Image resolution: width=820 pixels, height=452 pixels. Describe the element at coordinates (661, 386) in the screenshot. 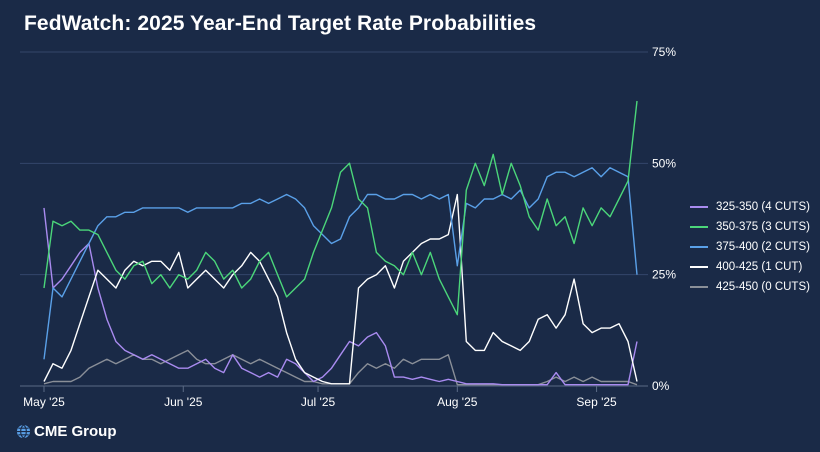

I see `y-tick-label: 0%` at that location.